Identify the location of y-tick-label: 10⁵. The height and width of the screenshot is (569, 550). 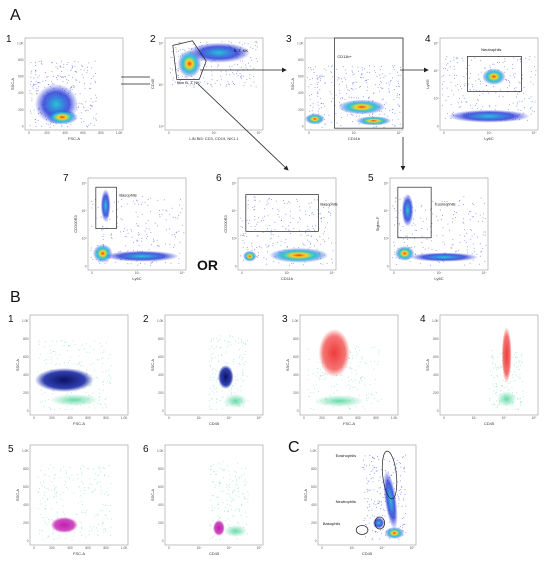
(437, 44).